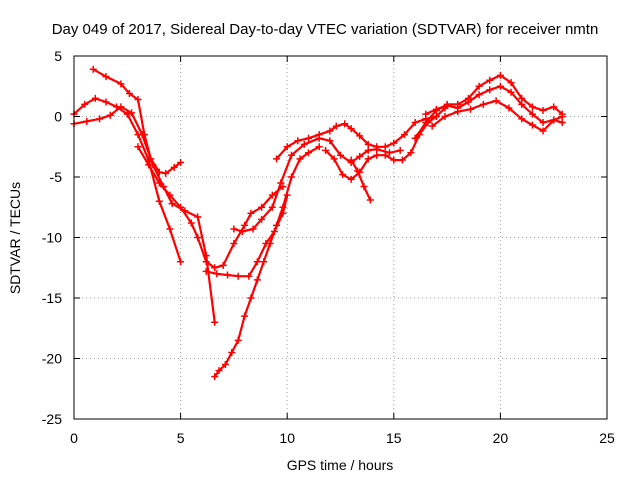 The image size is (640, 480). What do you see at coordinates (501, 438) in the screenshot?
I see `x-tick-label: 20` at bounding box center [501, 438].